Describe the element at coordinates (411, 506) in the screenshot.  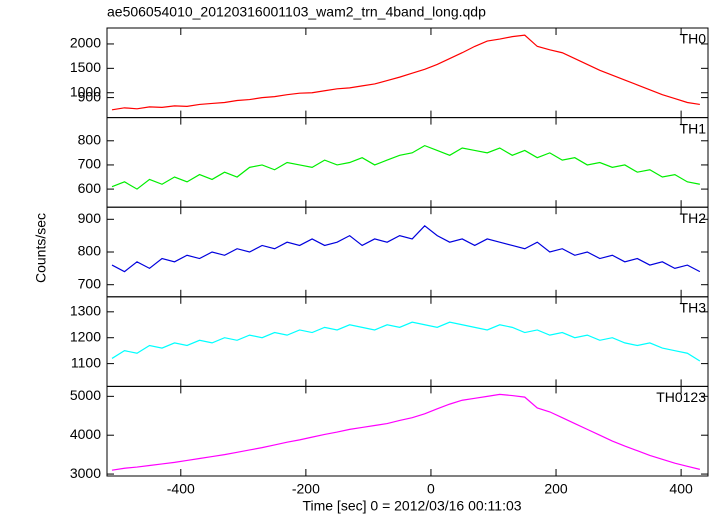
I see `x-axis-label: Time [sec] 0 = 2012/03/16 00:11:03` at that location.